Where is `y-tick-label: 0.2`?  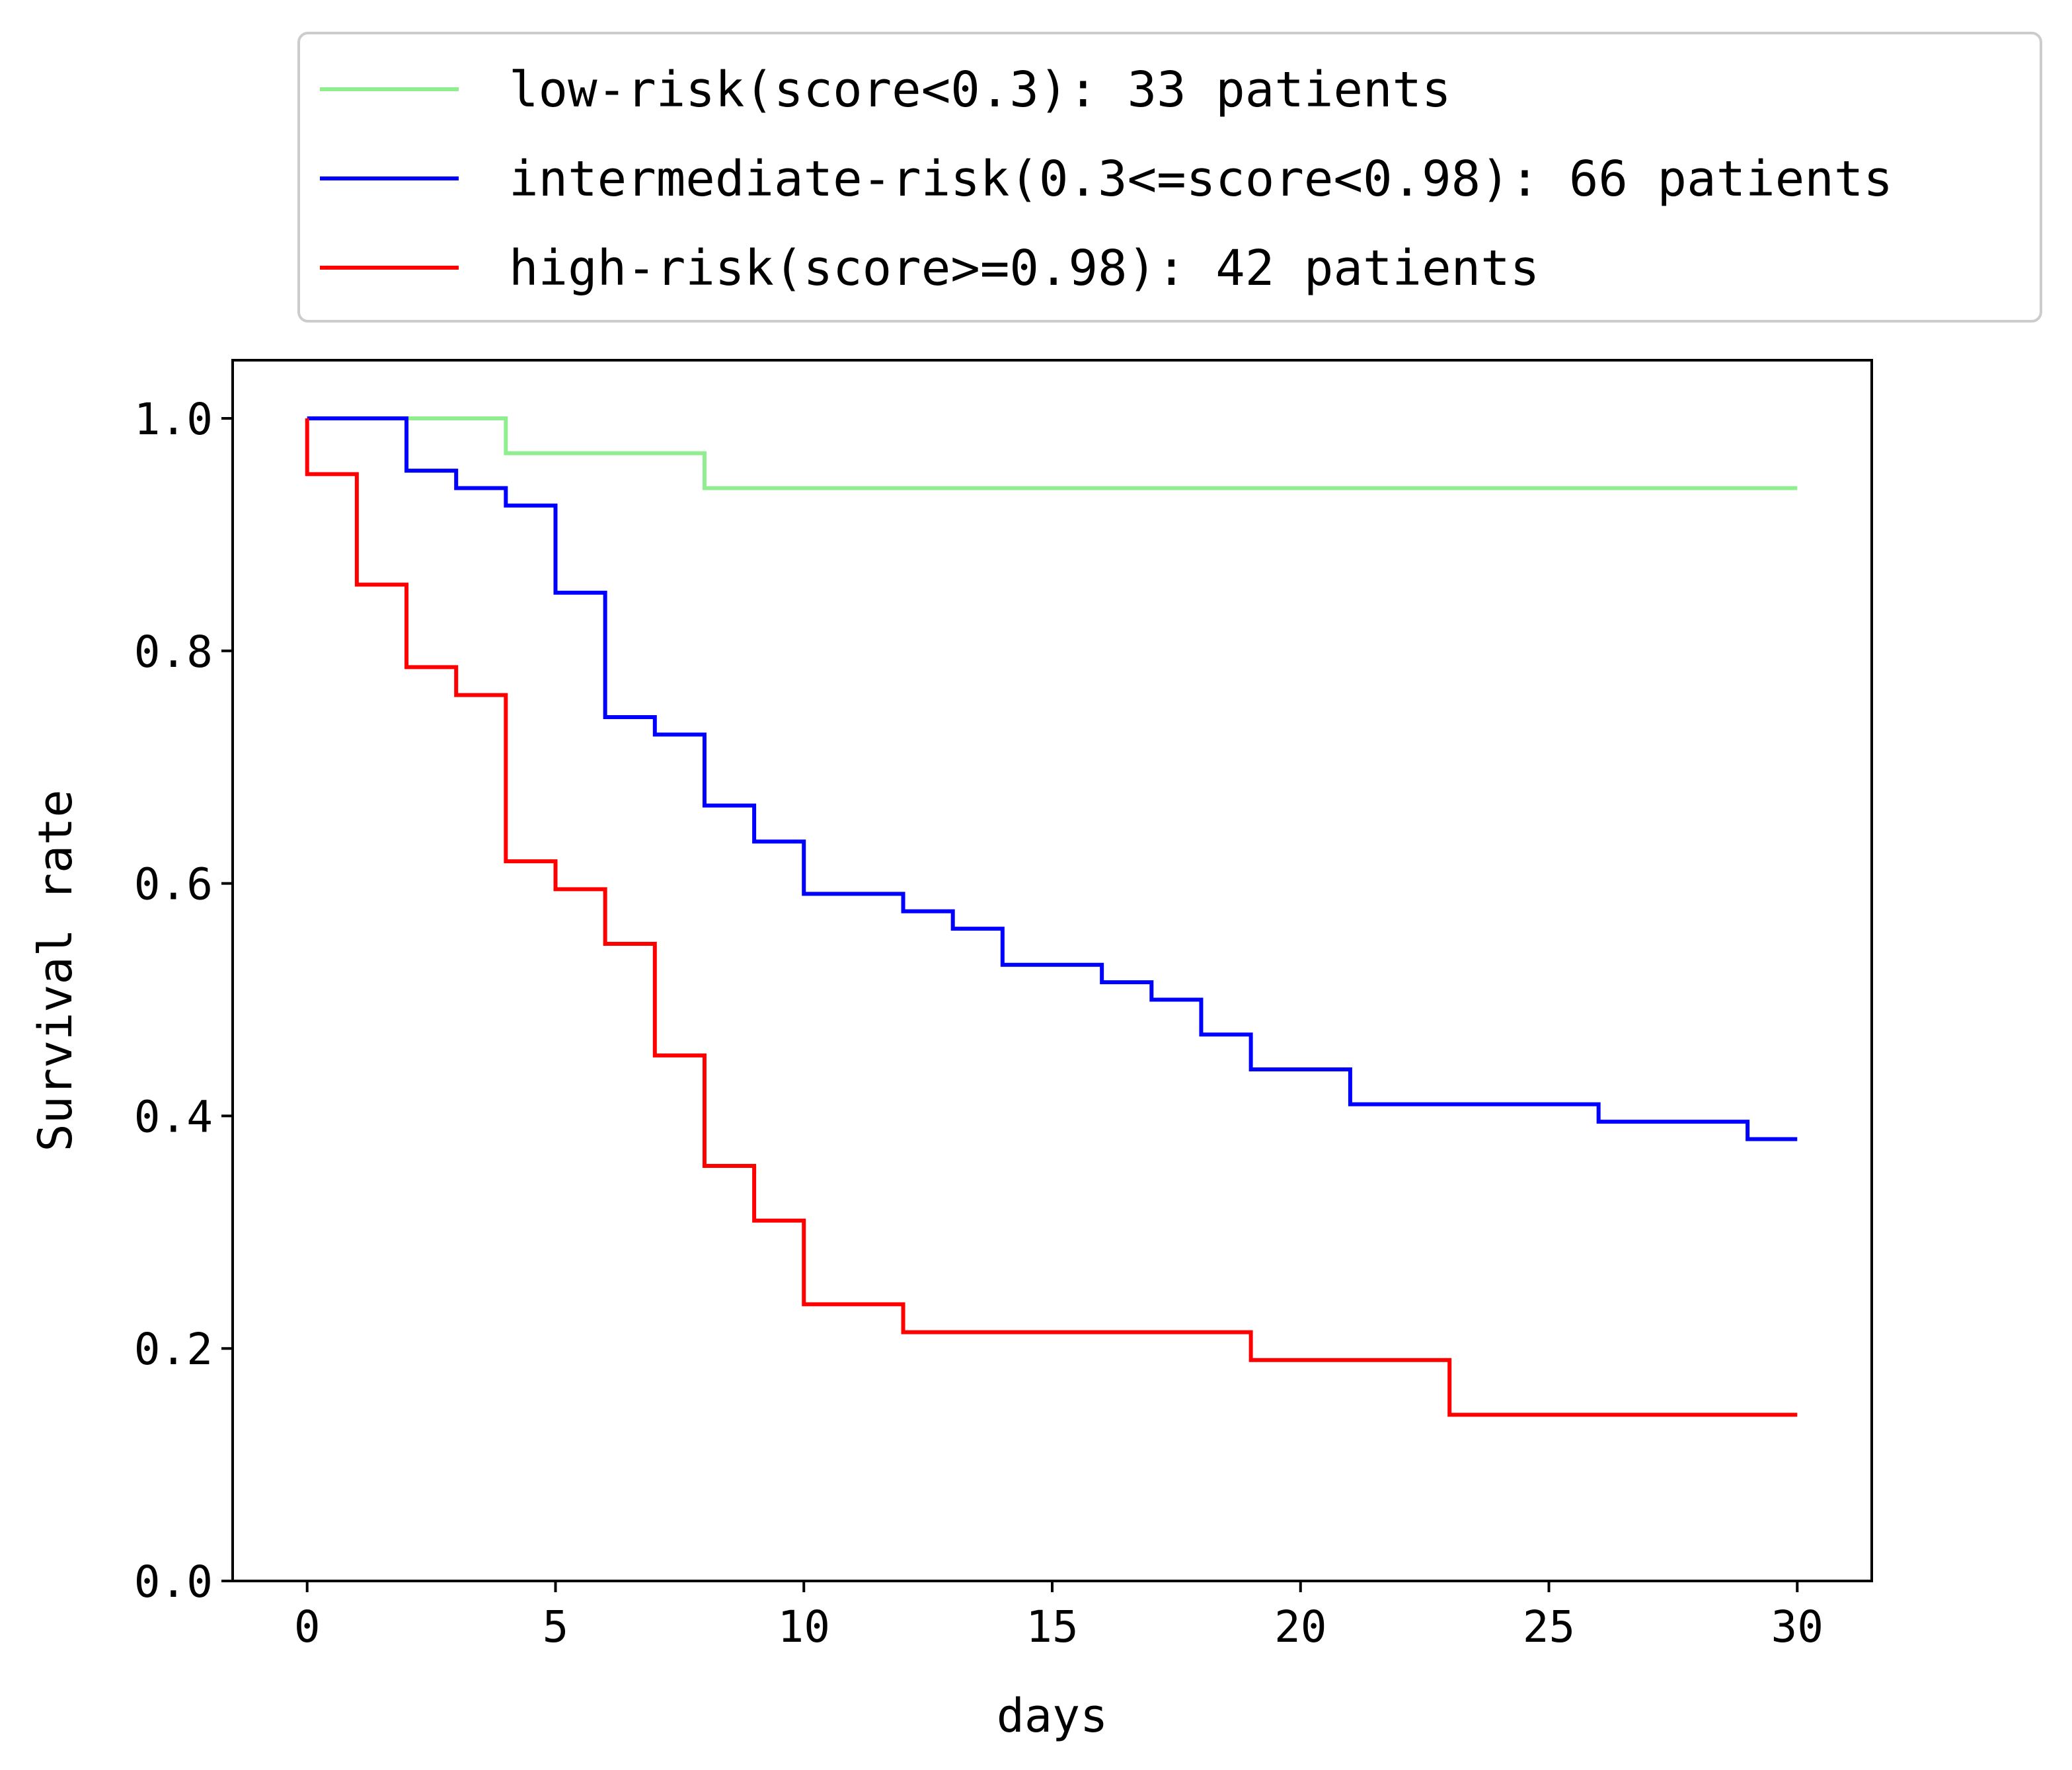 y-tick-label: 0.2 is located at coordinates (173, 1349).